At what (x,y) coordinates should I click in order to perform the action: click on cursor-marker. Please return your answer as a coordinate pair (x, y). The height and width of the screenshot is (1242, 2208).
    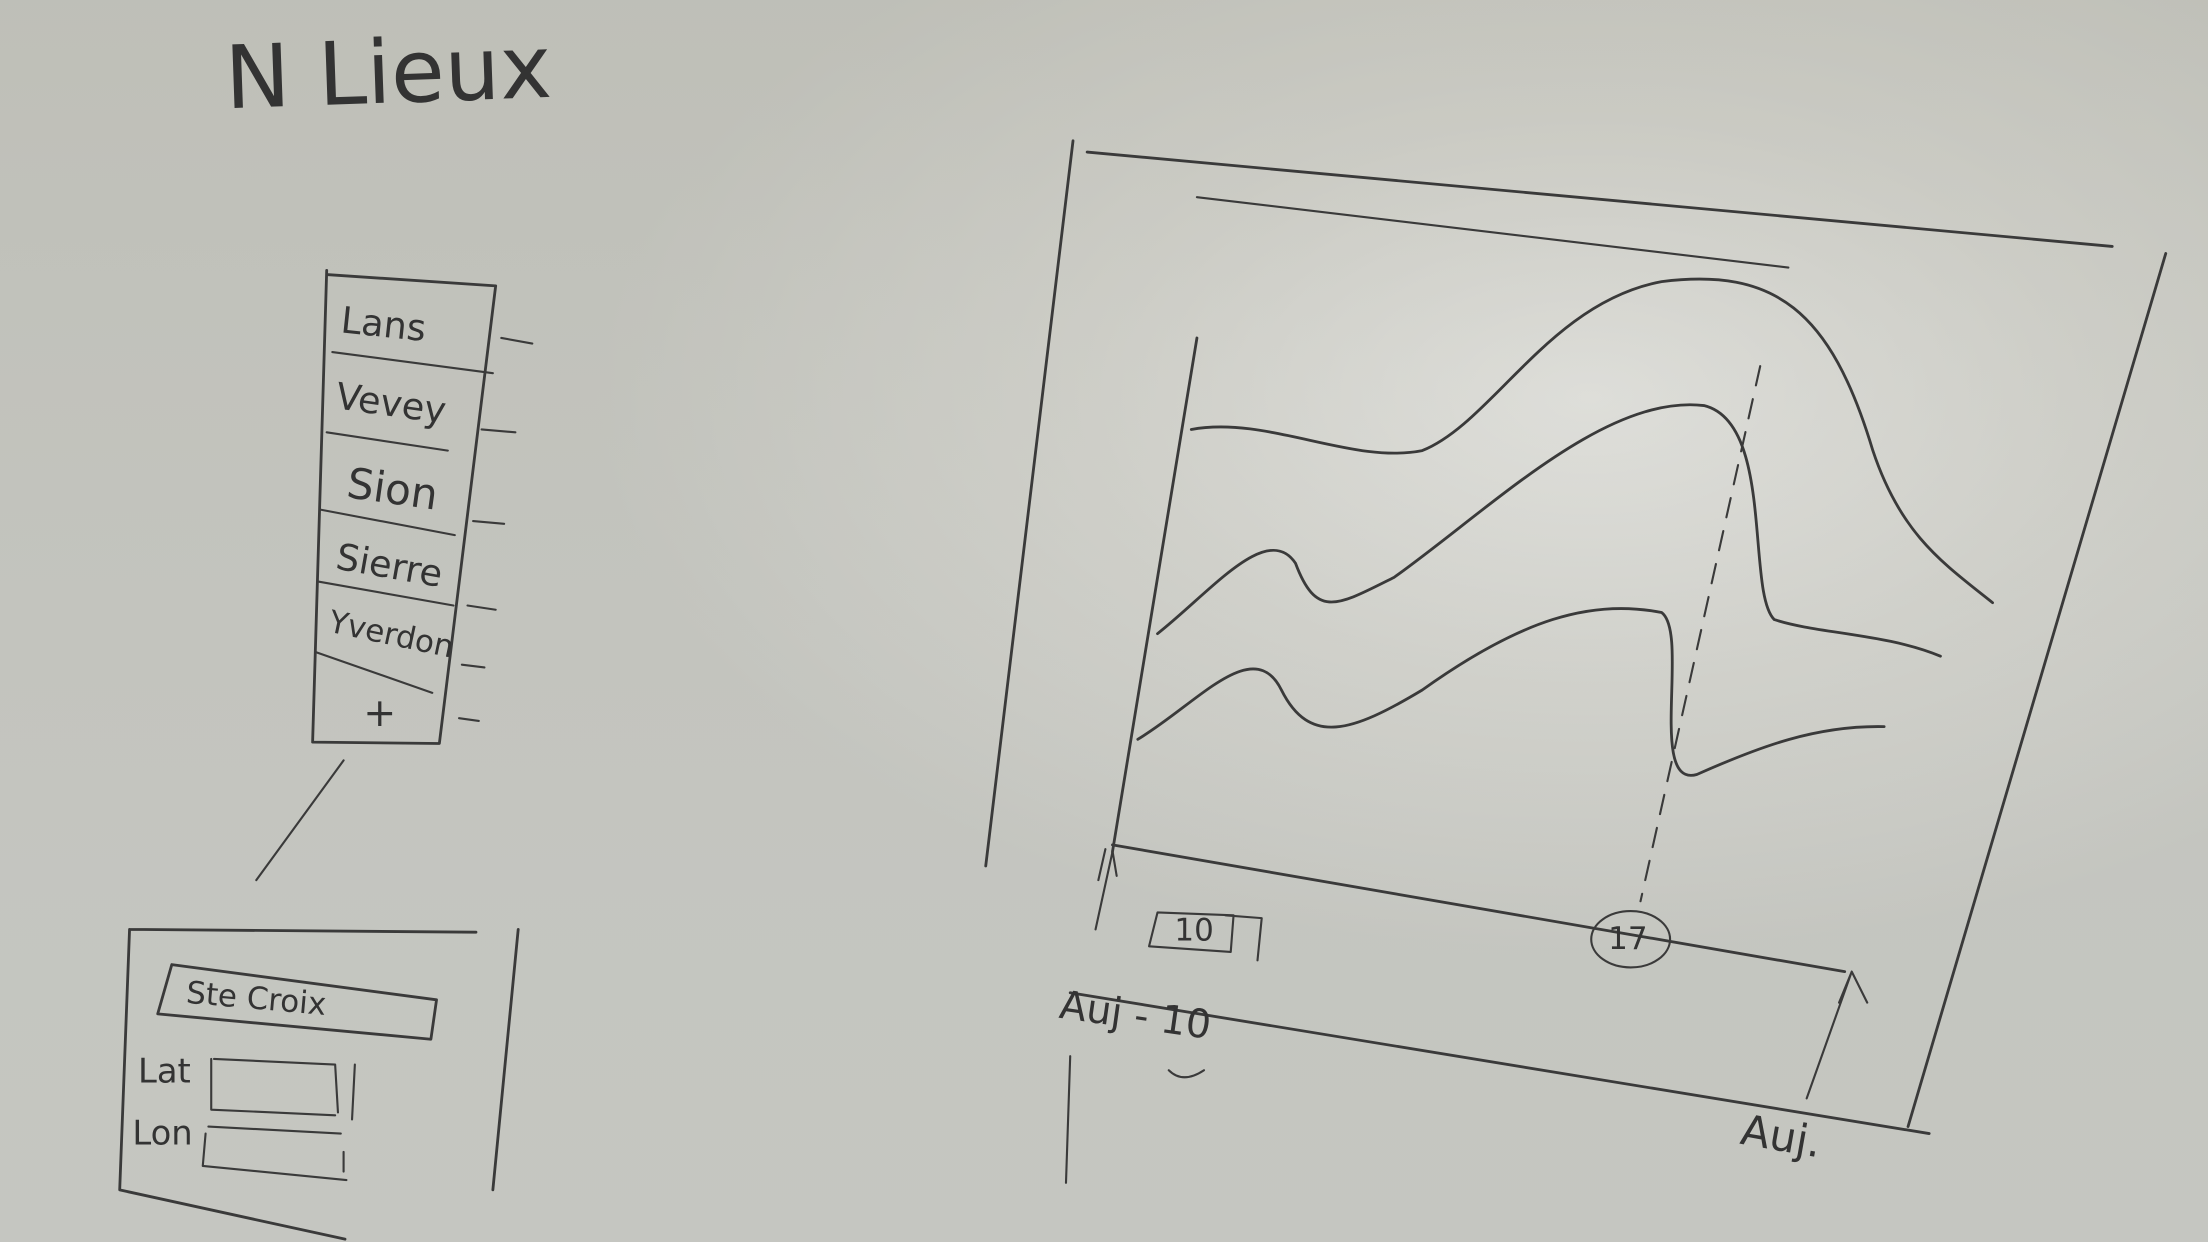
    Looking at the image, I should click on (1631, 939).